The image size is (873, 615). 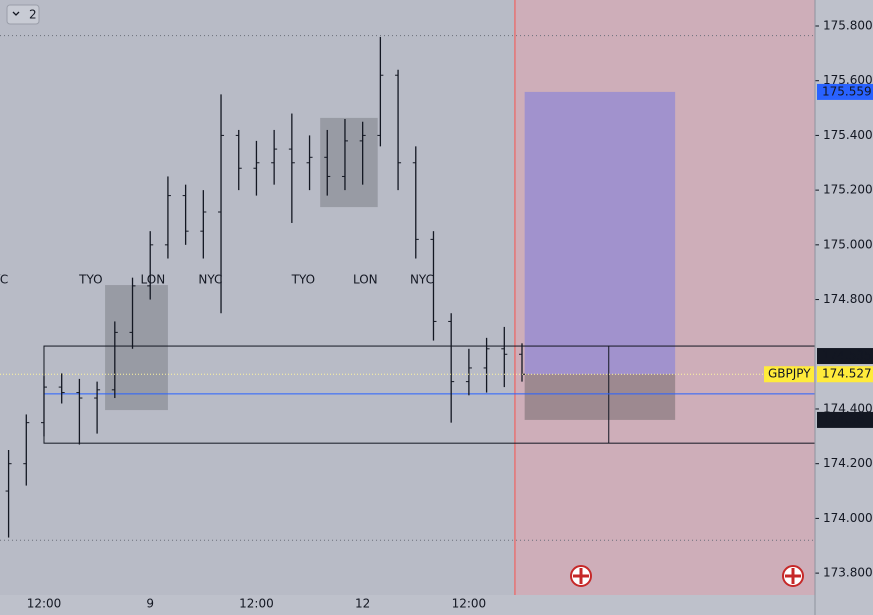 I want to click on symbol-label-bg, so click(x=789, y=374).